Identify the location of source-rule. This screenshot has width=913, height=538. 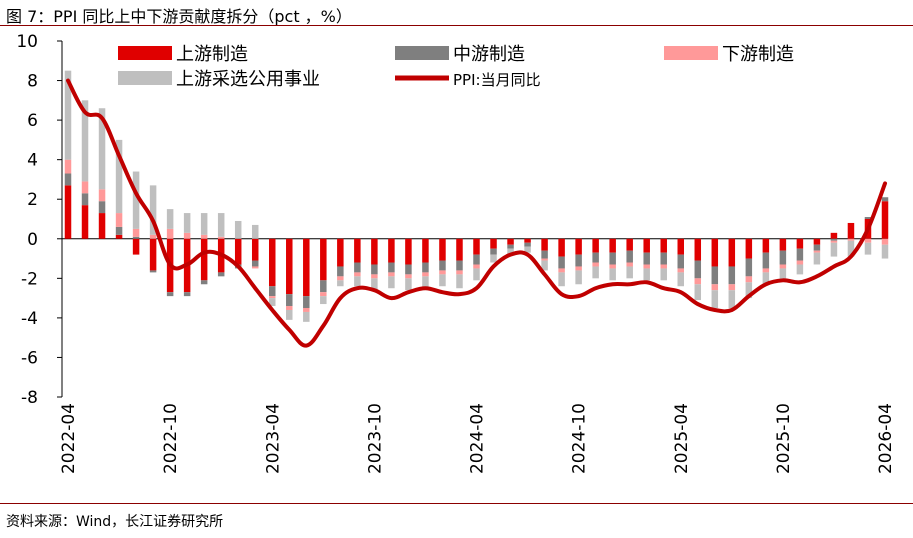
(456, 503).